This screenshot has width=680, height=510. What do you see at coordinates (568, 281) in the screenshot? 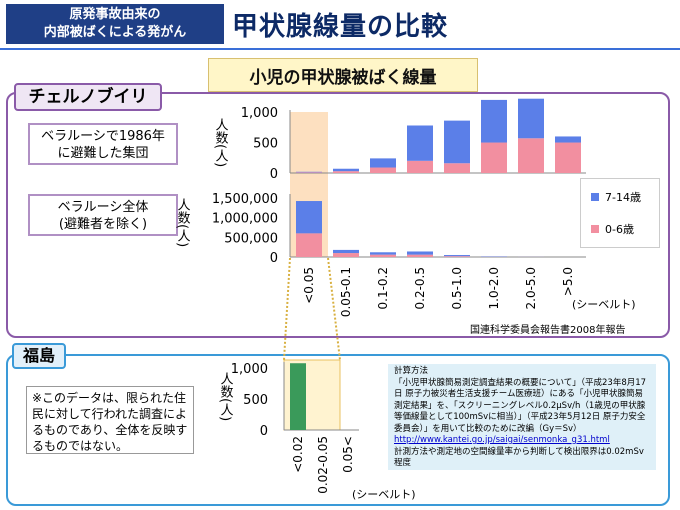
I see `chart2-xtick-label: >5.0` at bounding box center [568, 281].